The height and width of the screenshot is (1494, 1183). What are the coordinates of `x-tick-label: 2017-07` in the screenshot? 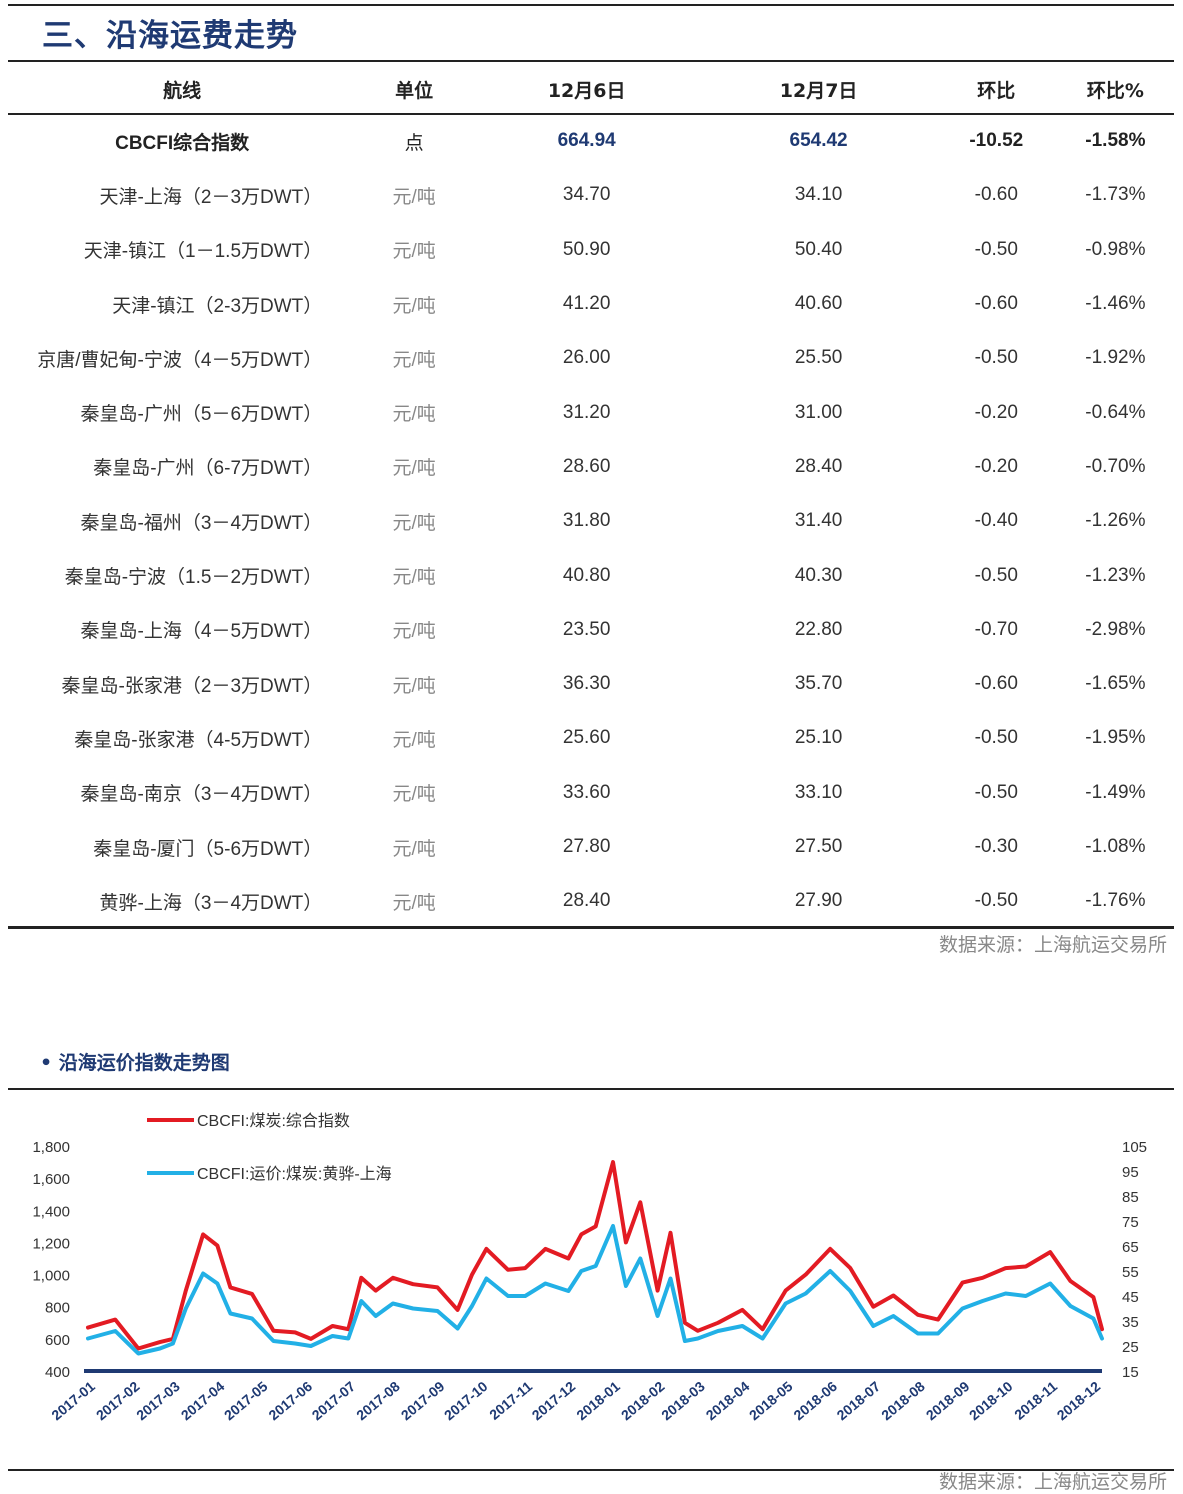 It's located at (334, 1400).